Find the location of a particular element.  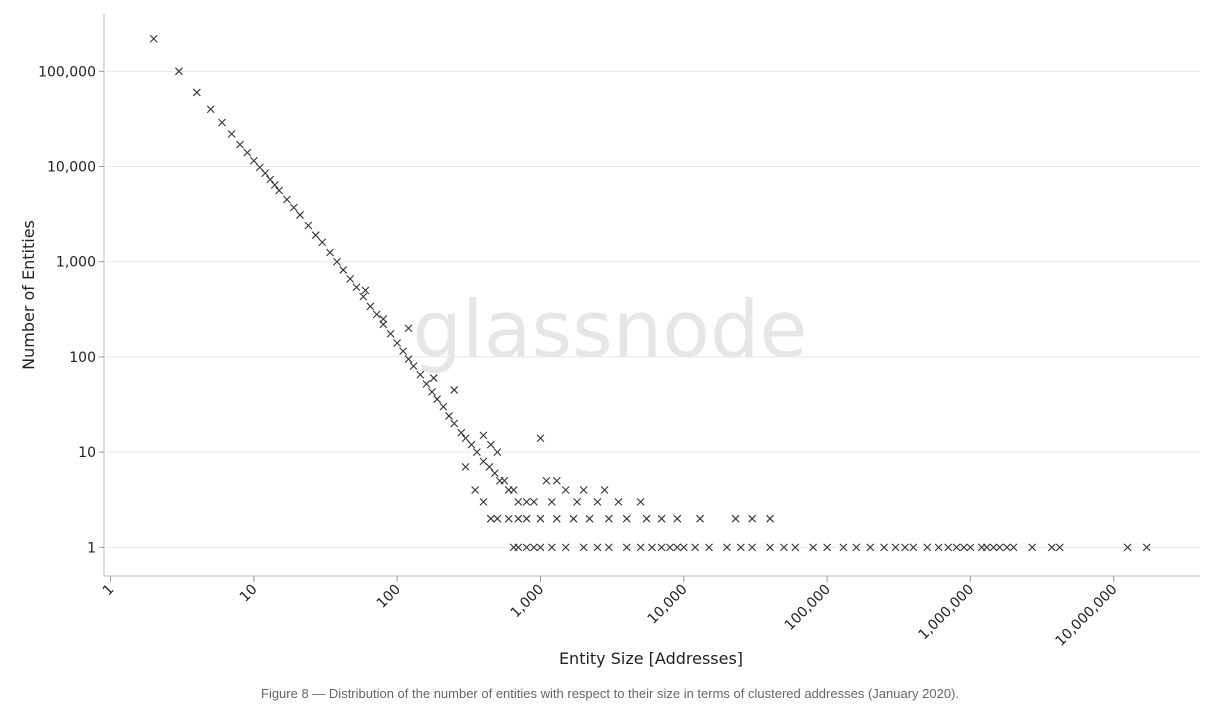

x-tick-label: 1,000,000 is located at coordinates (947, 613).